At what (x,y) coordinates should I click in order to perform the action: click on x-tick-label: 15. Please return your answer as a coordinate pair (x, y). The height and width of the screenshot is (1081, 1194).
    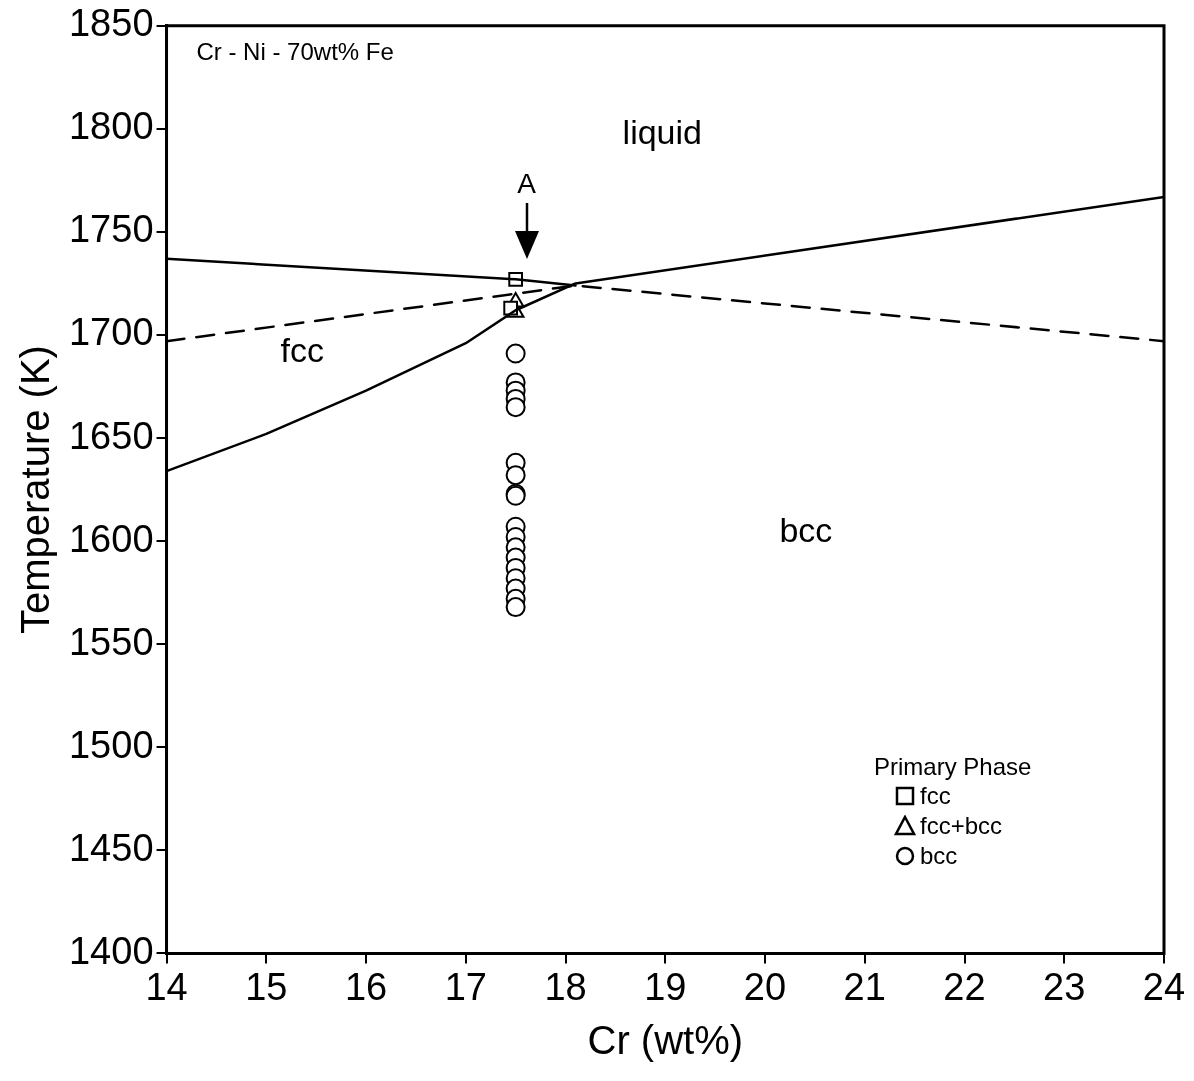
    Looking at the image, I should click on (266, 986).